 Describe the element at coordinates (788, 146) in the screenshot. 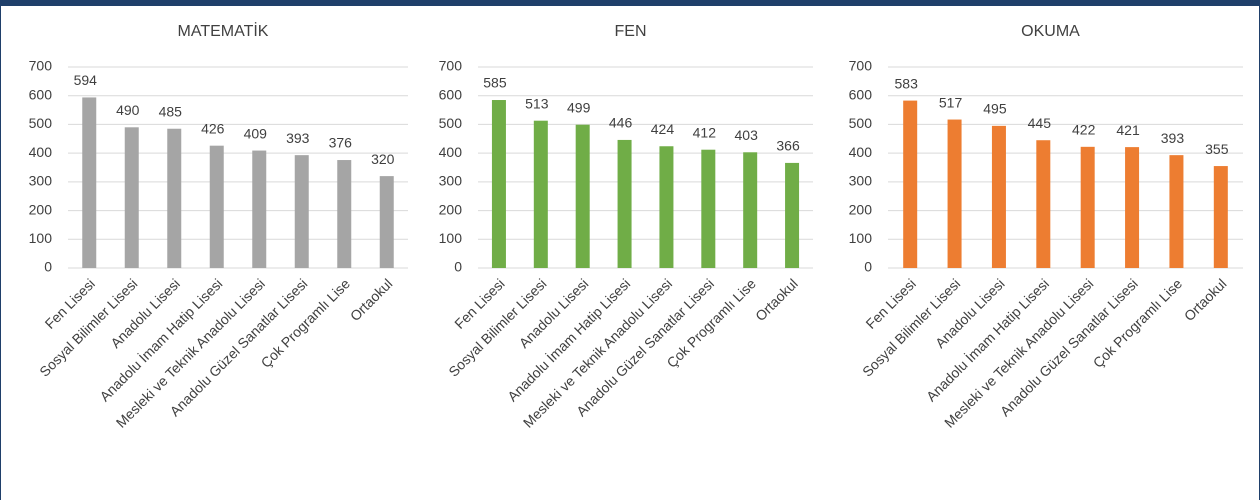

I see `value-label: 366` at that location.